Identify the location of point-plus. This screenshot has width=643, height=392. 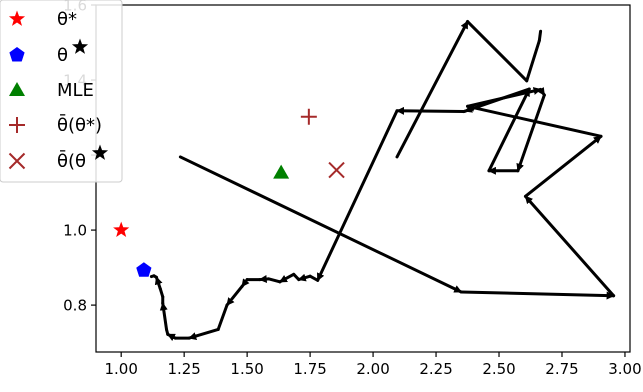
(308, 116).